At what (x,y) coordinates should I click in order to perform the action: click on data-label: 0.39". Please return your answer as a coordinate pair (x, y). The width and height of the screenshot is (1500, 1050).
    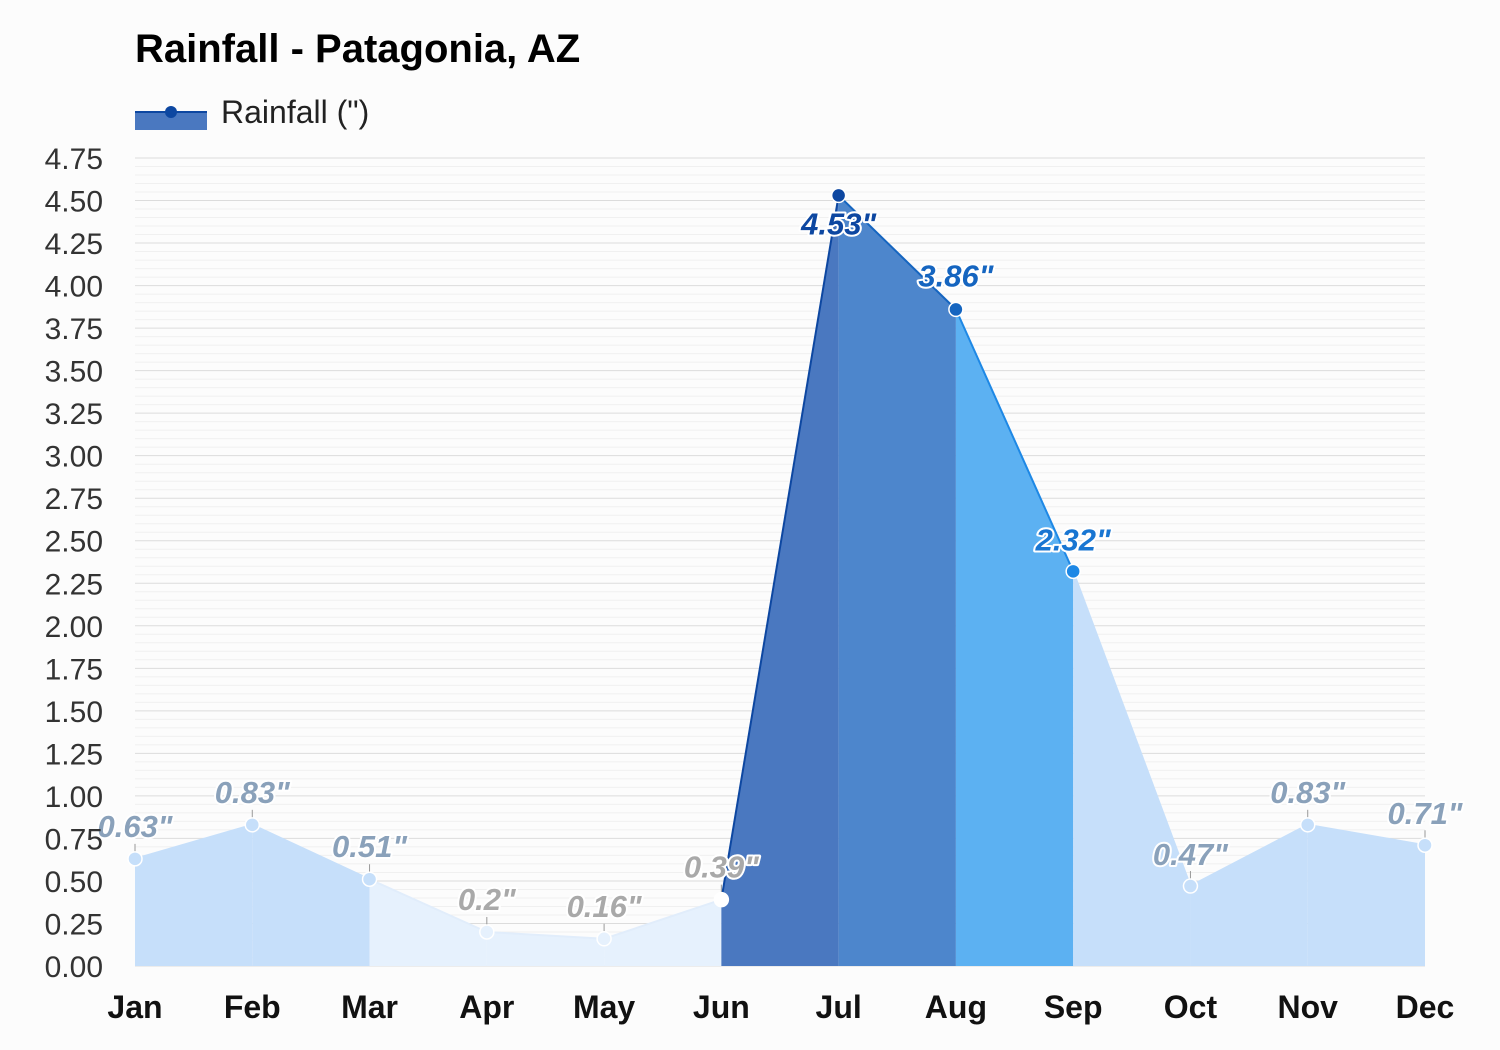
    Looking at the image, I should click on (722, 867).